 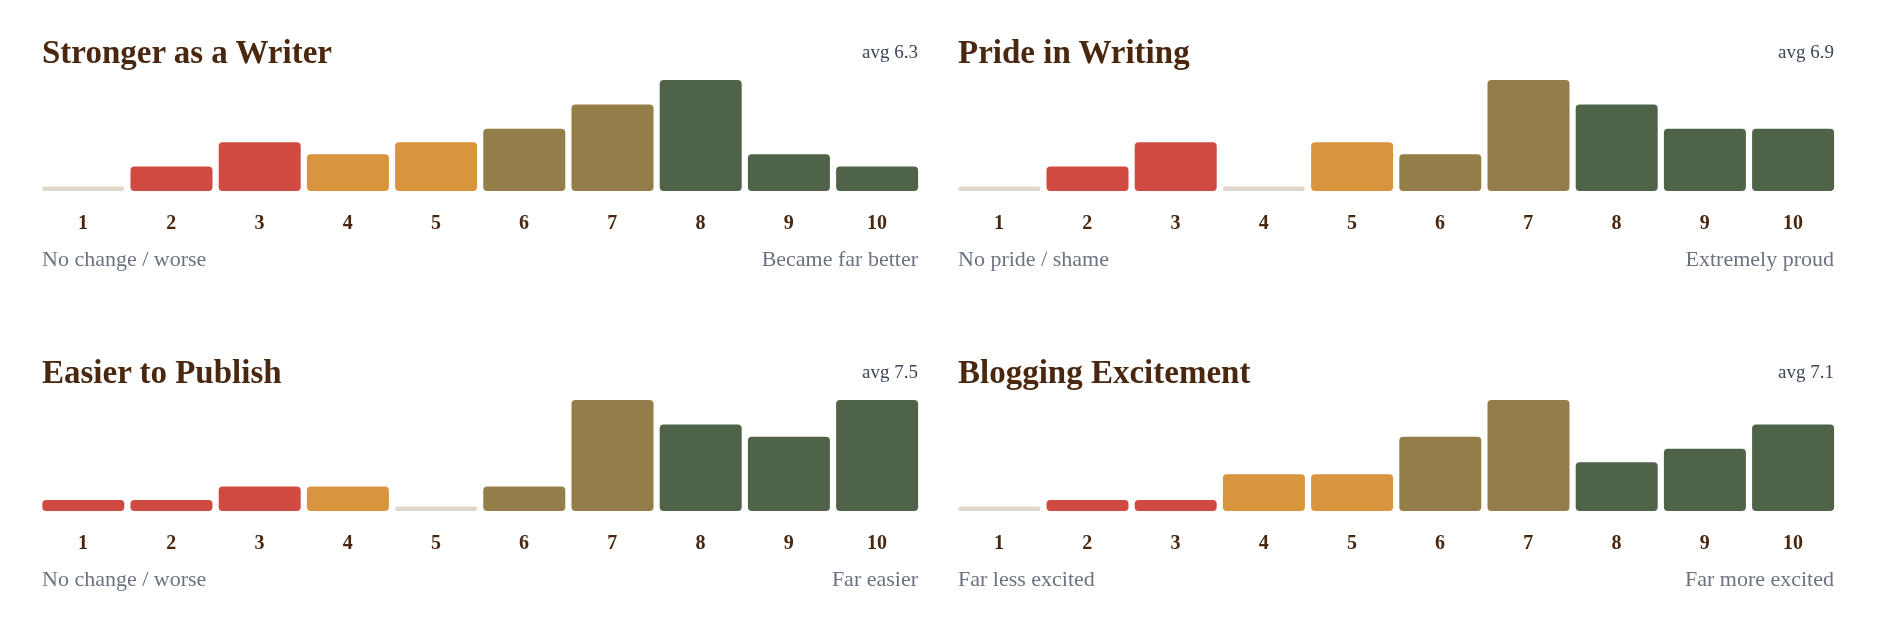 I want to click on chart-subtitle: avg 6.9, so click(x=1806, y=52).